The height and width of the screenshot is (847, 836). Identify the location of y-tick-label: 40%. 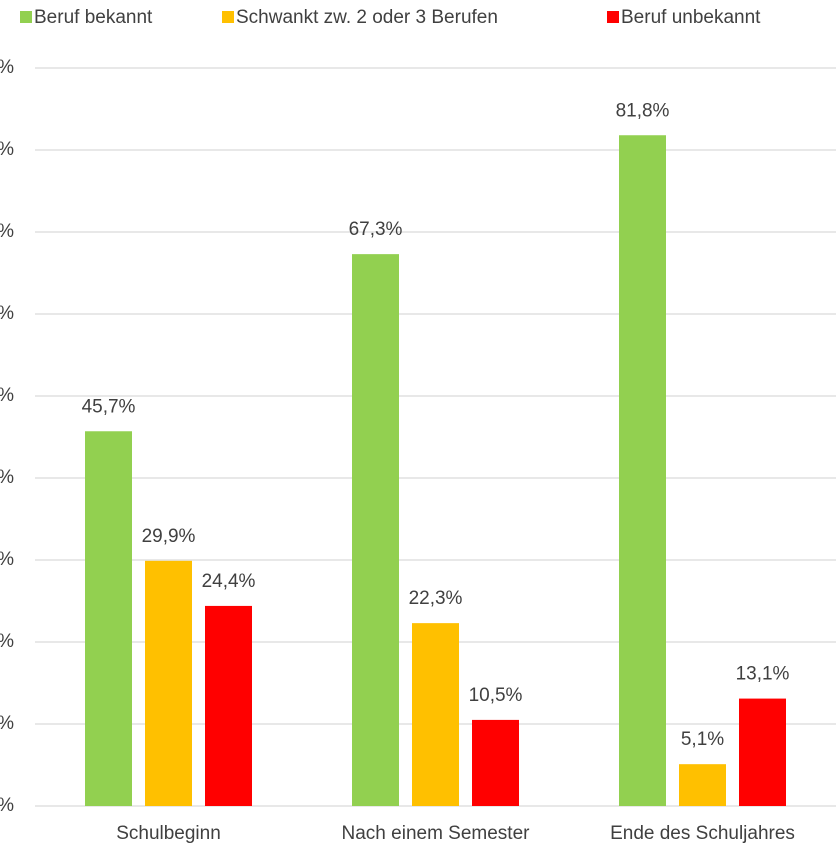
(7, 477).